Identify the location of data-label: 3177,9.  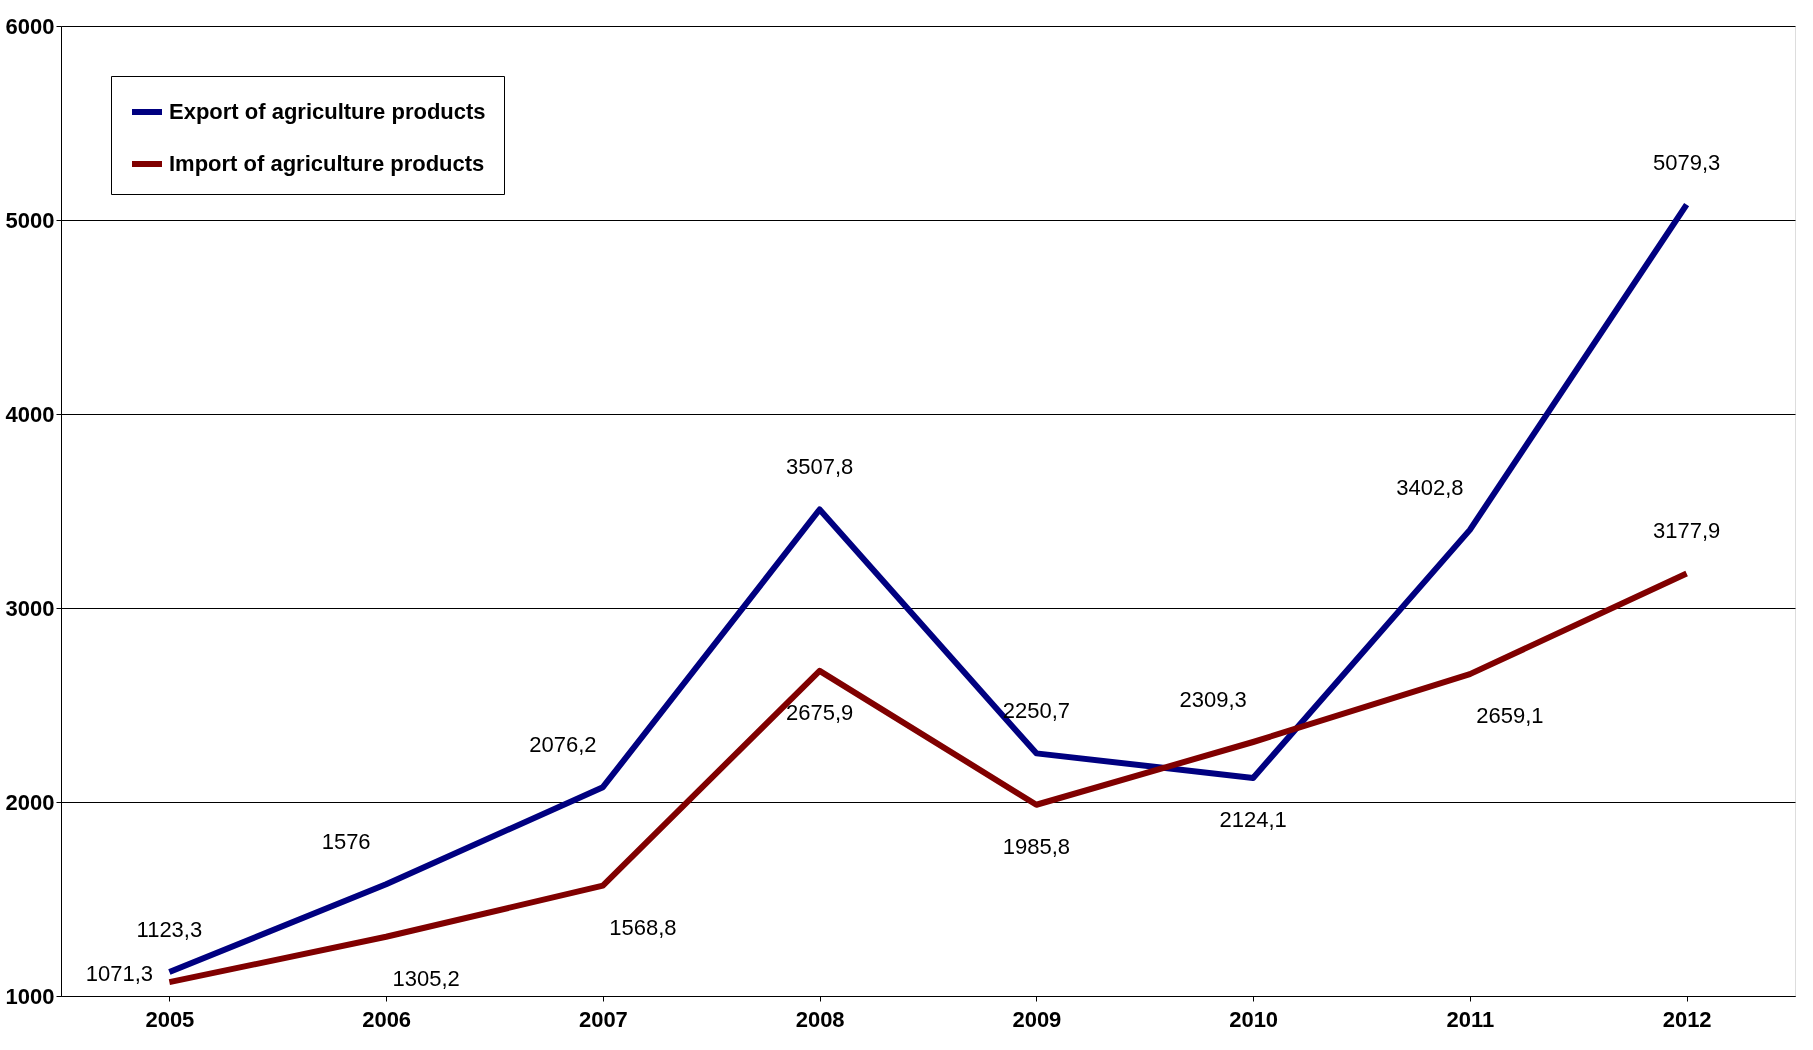
(1686, 531).